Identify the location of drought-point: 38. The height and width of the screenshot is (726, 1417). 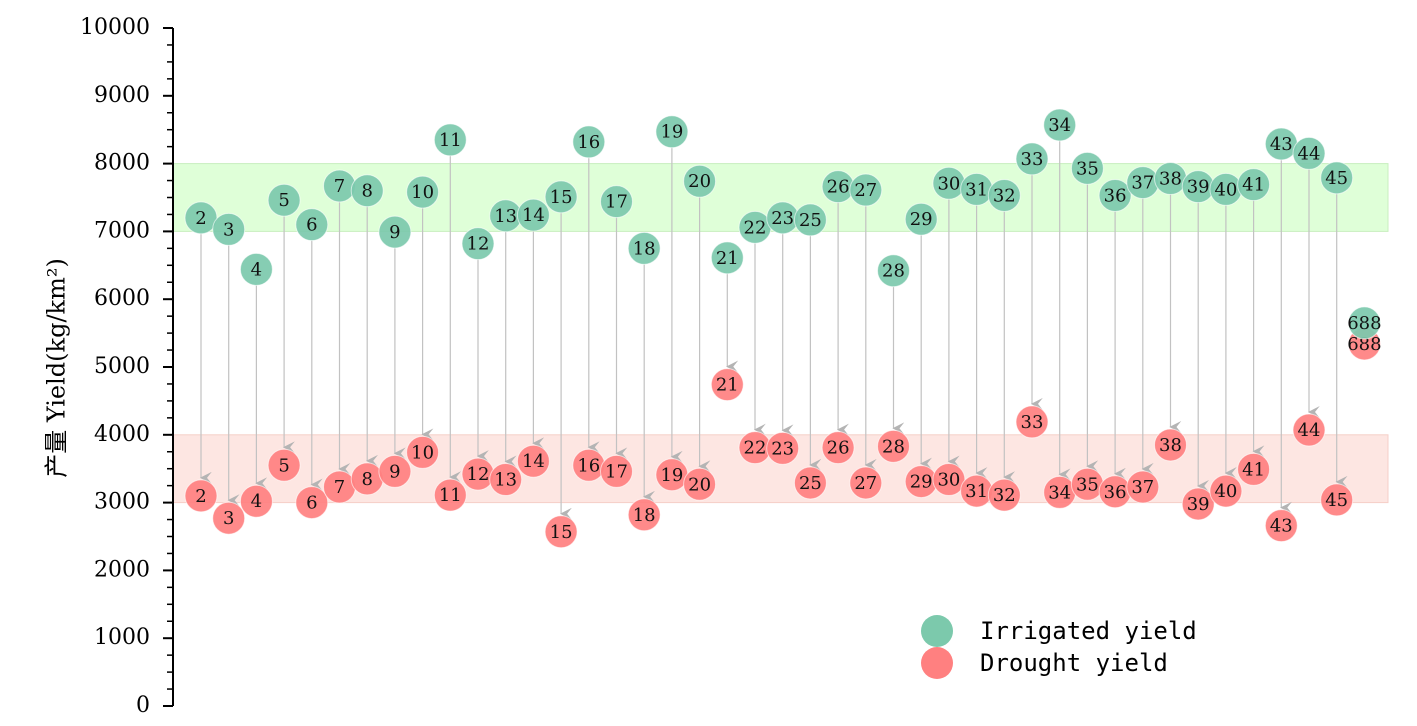
(1170, 445).